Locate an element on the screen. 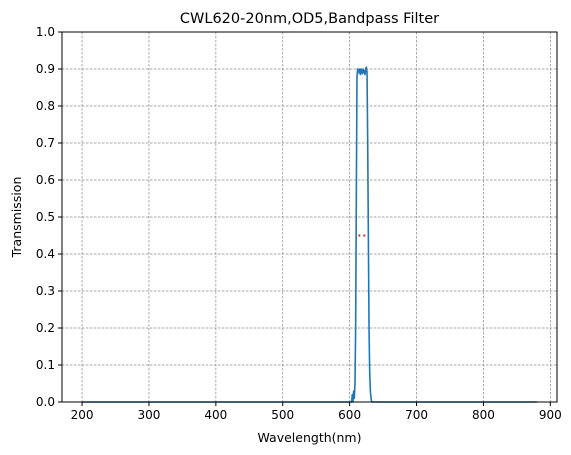 The height and width of the screenshot is (455, 571). x-tick-label: 200 is located at coordinates (82, 415).